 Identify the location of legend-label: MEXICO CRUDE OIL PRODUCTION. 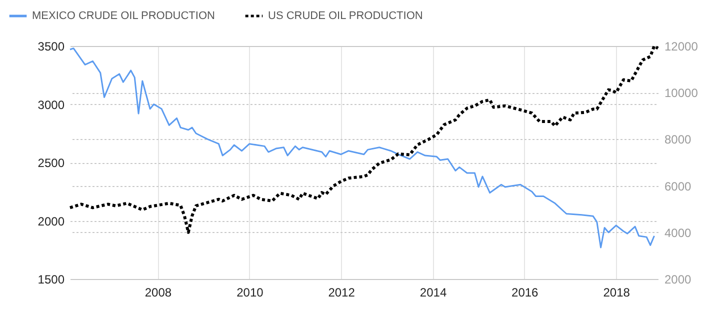
(123, 16).